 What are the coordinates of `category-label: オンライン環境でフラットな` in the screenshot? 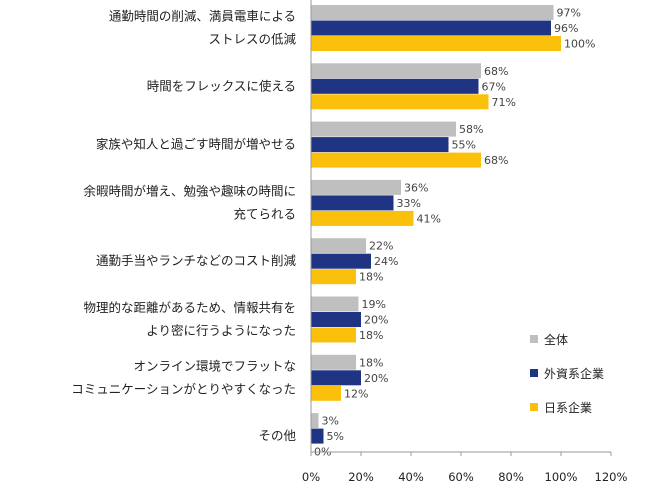 It's located at (214, 365).